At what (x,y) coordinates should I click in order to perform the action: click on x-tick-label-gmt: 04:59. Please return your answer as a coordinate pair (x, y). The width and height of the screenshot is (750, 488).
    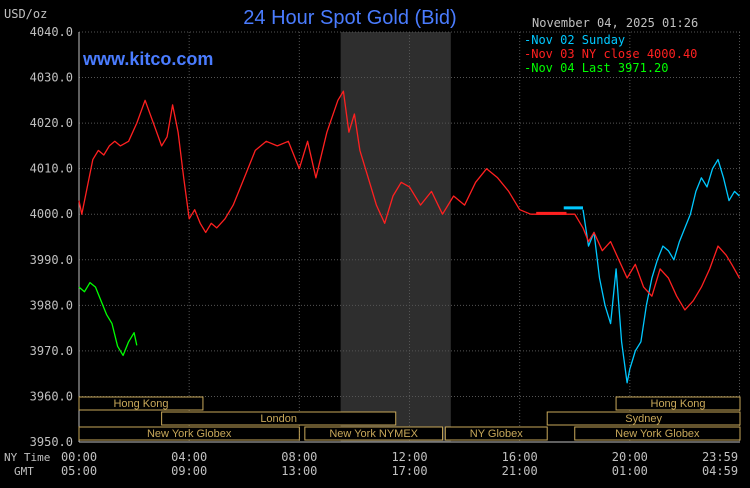
    Looking at the image, I should click on (720, 471).